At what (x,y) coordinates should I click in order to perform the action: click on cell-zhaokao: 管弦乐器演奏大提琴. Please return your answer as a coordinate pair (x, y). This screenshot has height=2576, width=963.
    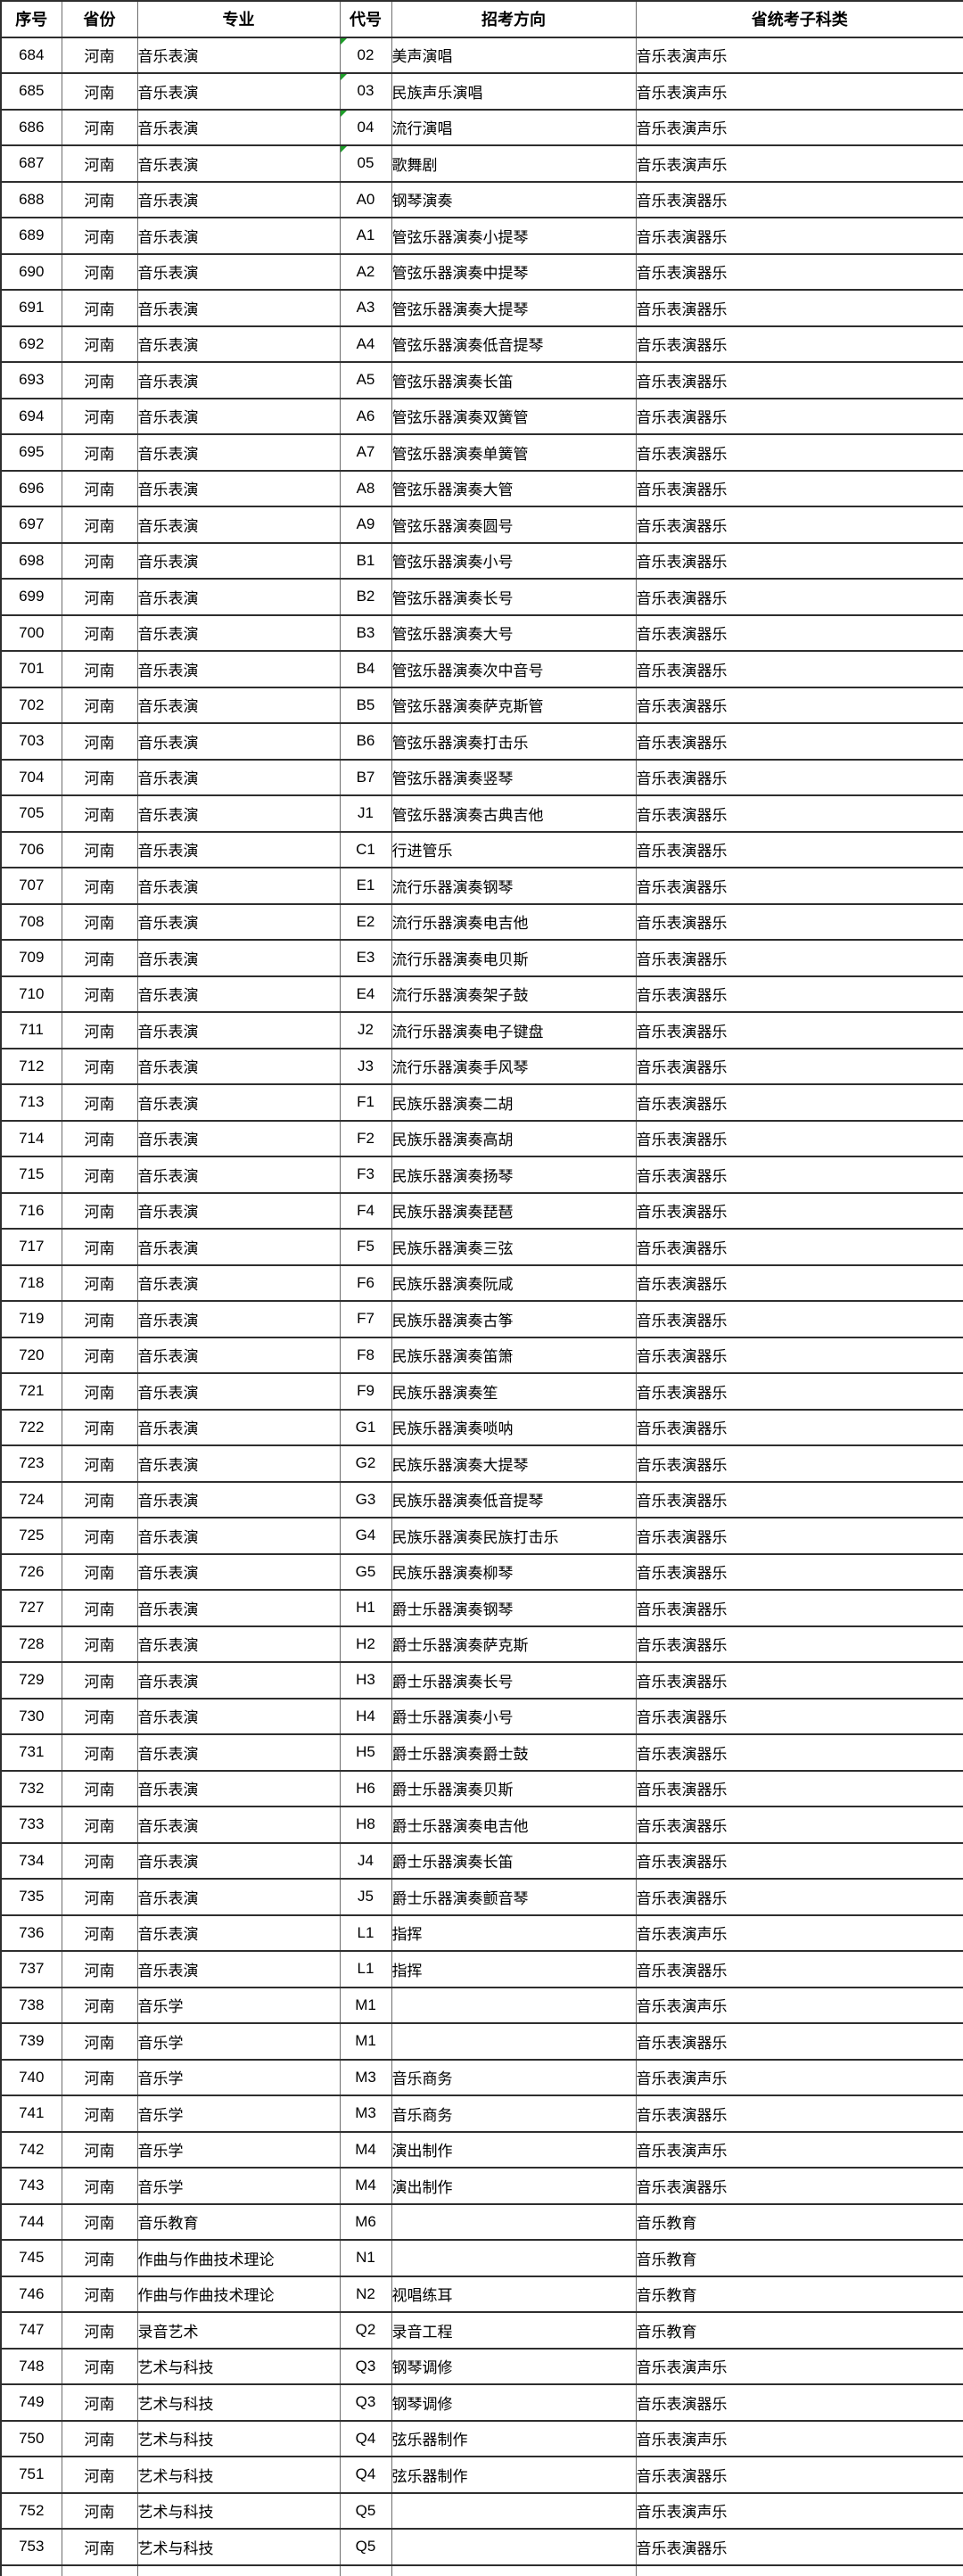
    Looking at the image, I should click on (514, 308).